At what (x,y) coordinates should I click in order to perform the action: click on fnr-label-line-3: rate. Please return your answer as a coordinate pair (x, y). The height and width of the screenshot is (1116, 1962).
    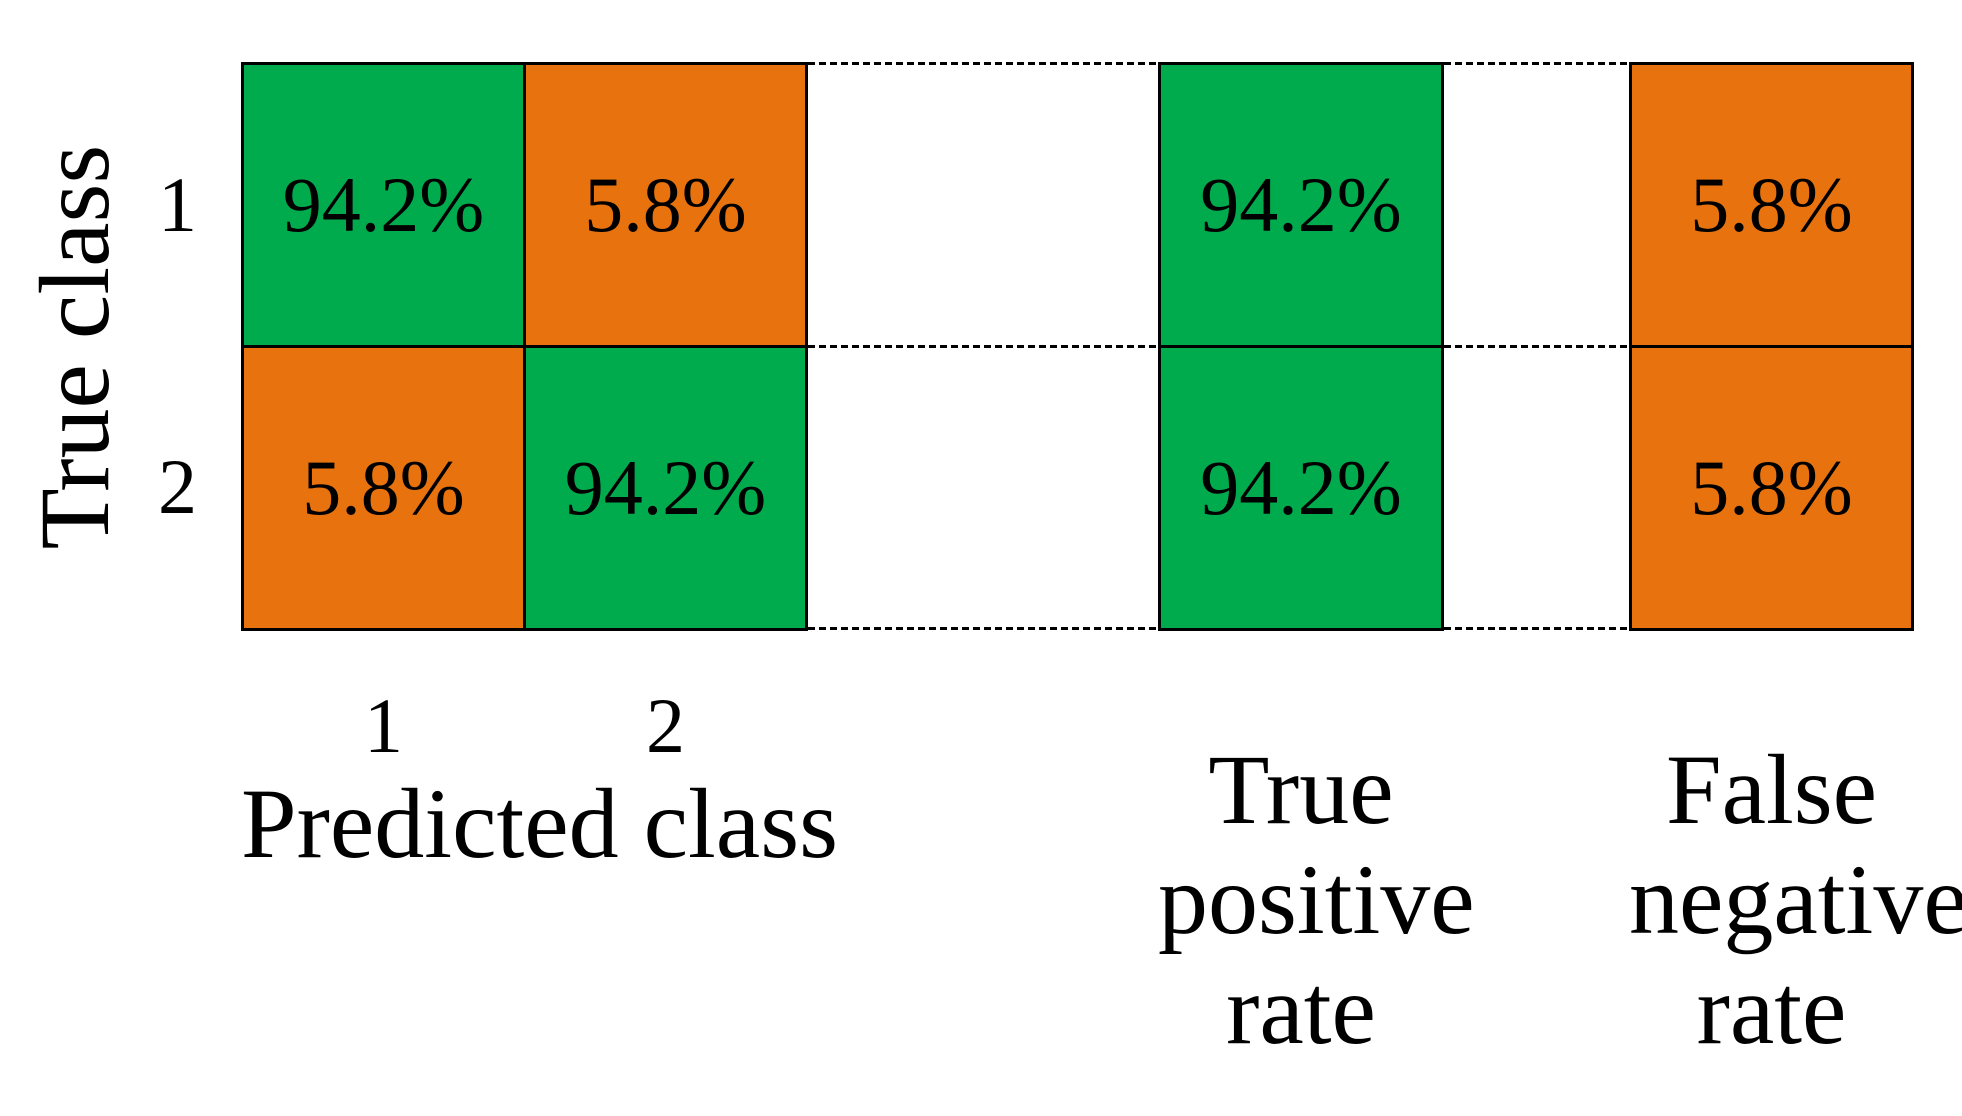
    Looking at the image, I should click on (1771, 1009).